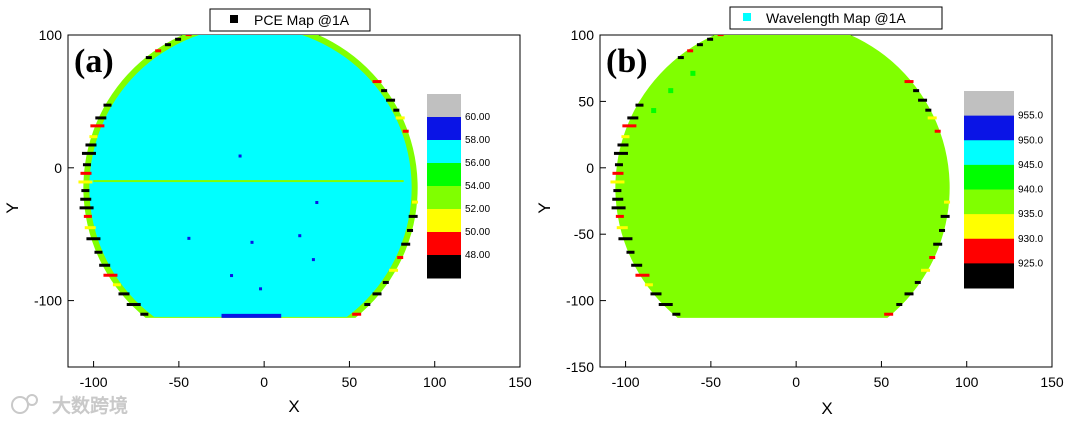 The width and height of the screenshot is (1080, 425). What do you see at coordinates (1052, 382) in the screenshot?
I see `x-tick-label: 150` at bounding box center [1052, 382].